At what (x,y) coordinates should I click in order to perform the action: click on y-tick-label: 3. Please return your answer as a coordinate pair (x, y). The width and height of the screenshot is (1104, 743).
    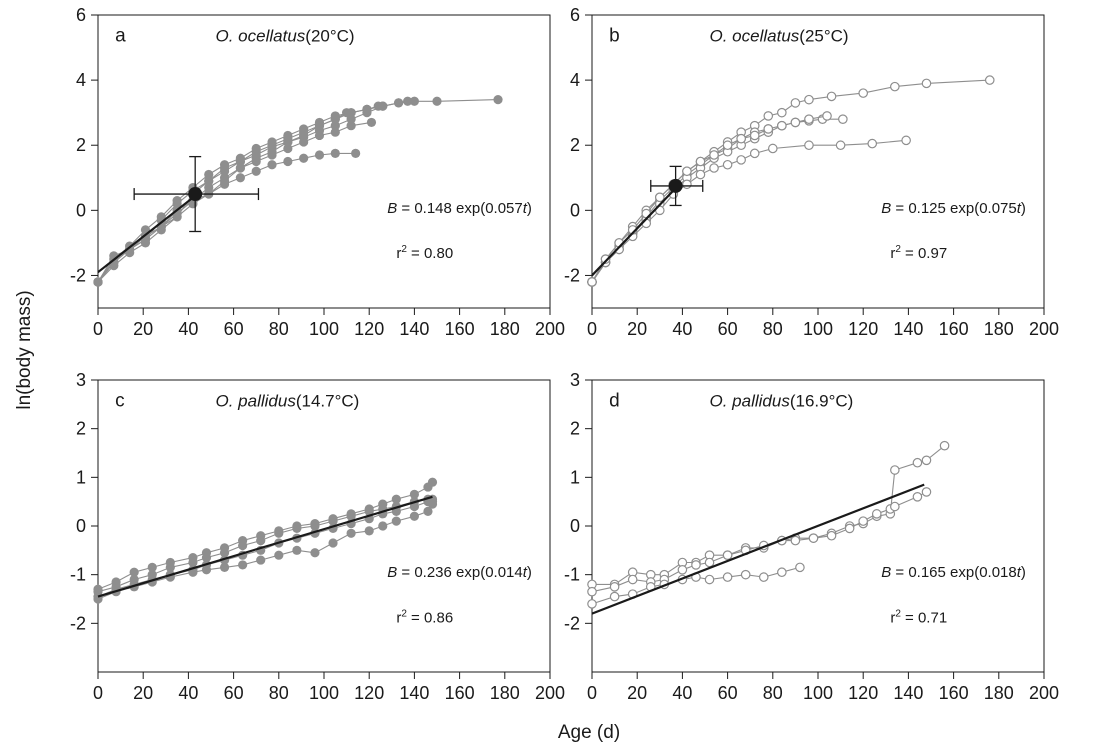
    Looking at the image, I should click on (575, 380).